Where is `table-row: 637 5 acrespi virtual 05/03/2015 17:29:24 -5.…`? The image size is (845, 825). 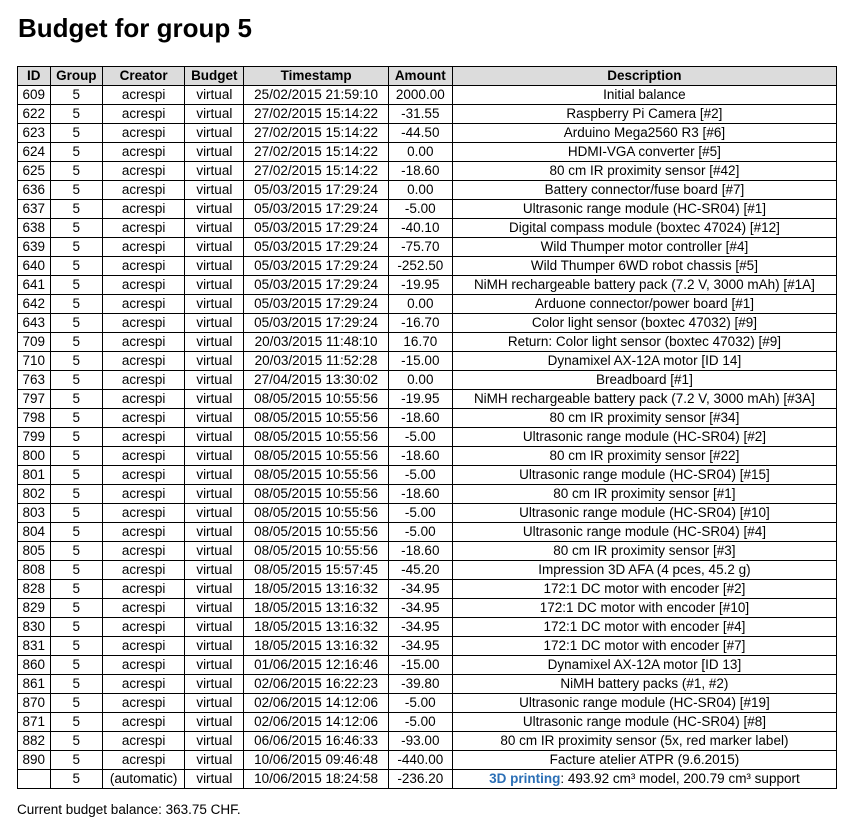
table-row: 637 5 acrespi virtual 05/03/2015 17:29:24 -5.… is located at coordinates (427, 209).